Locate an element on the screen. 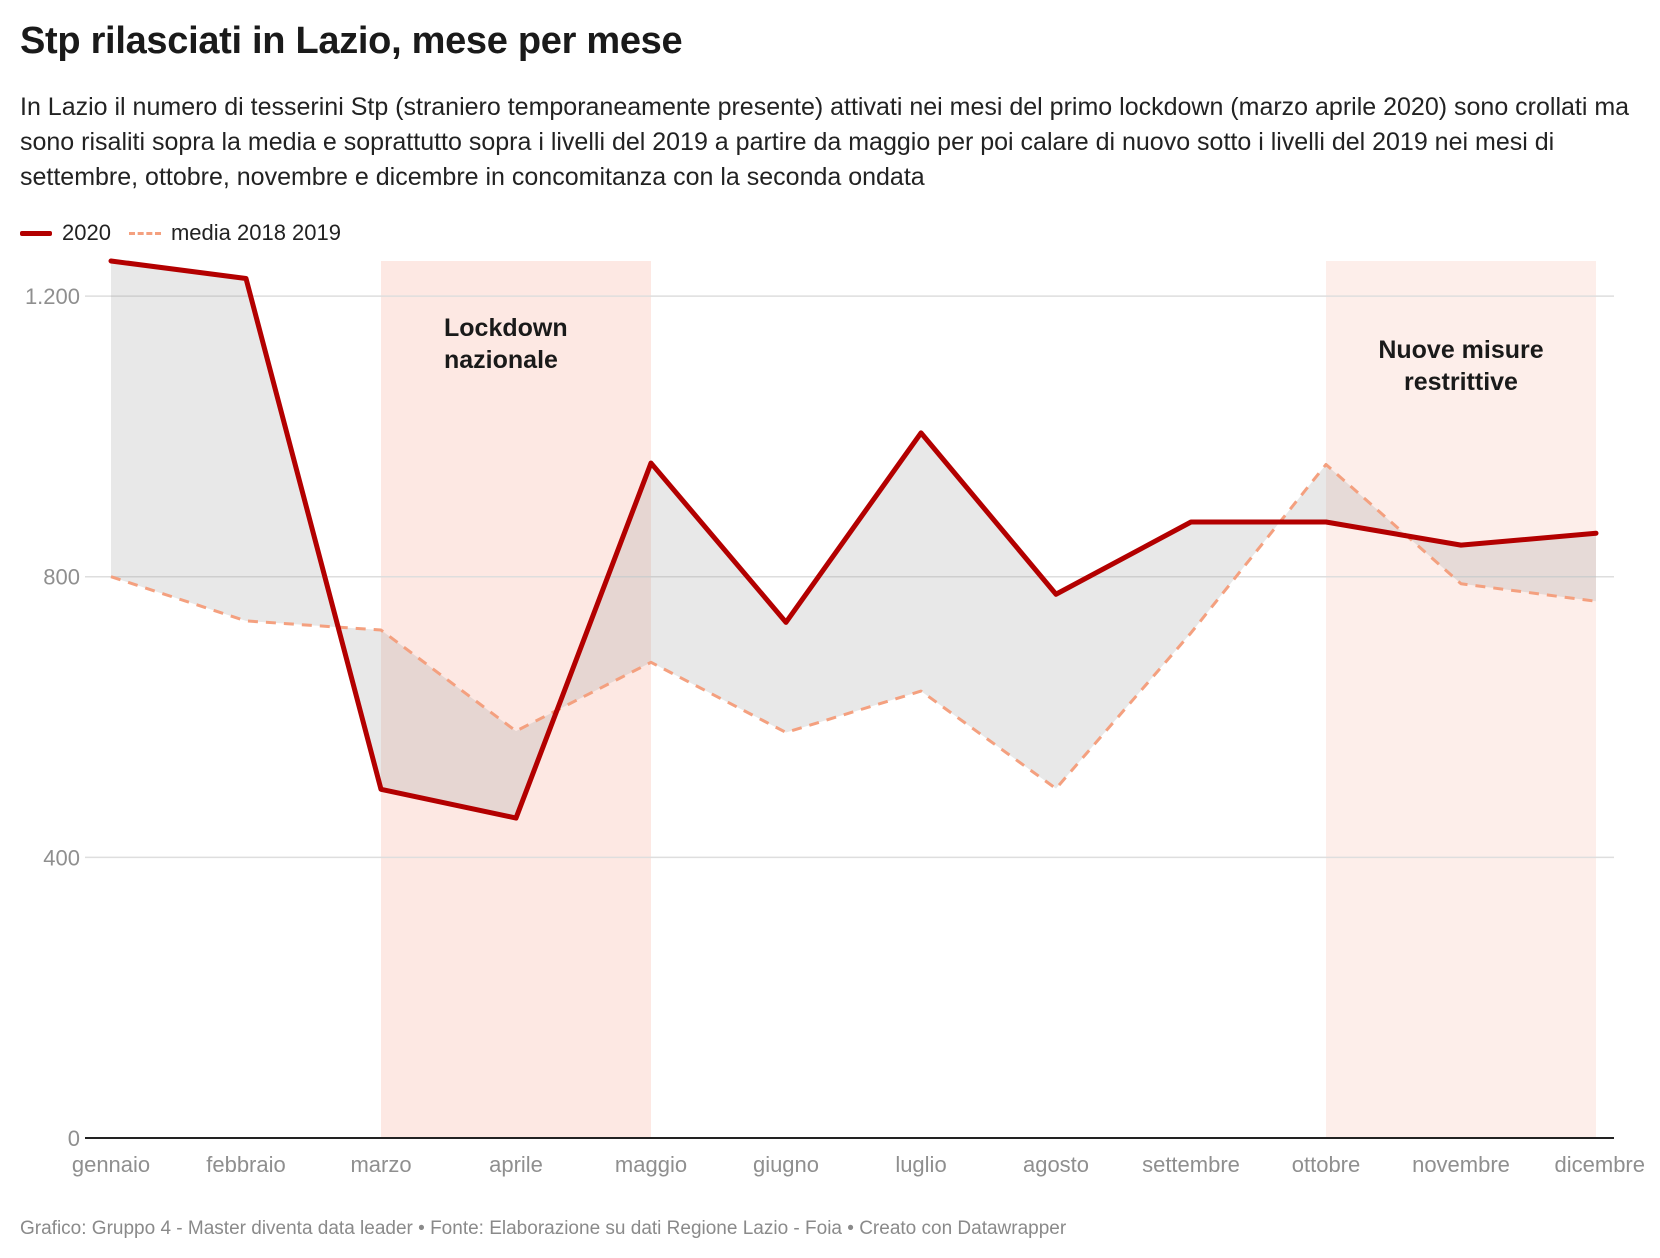  band-label: Lockdown is located at coordinates (506, 328).